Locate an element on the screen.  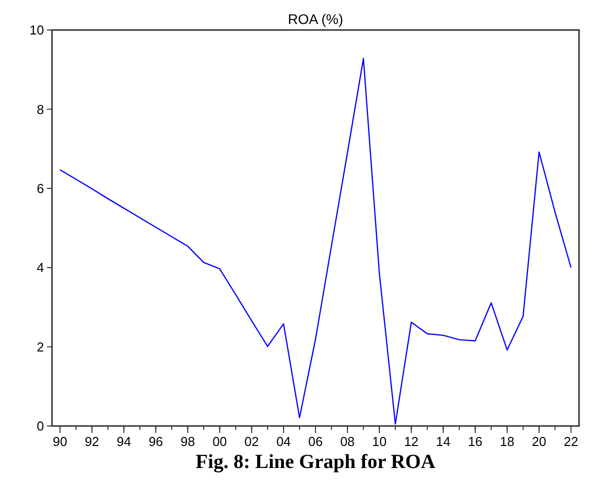
y-tick-label: 10 is located at coordinates (37, 30).